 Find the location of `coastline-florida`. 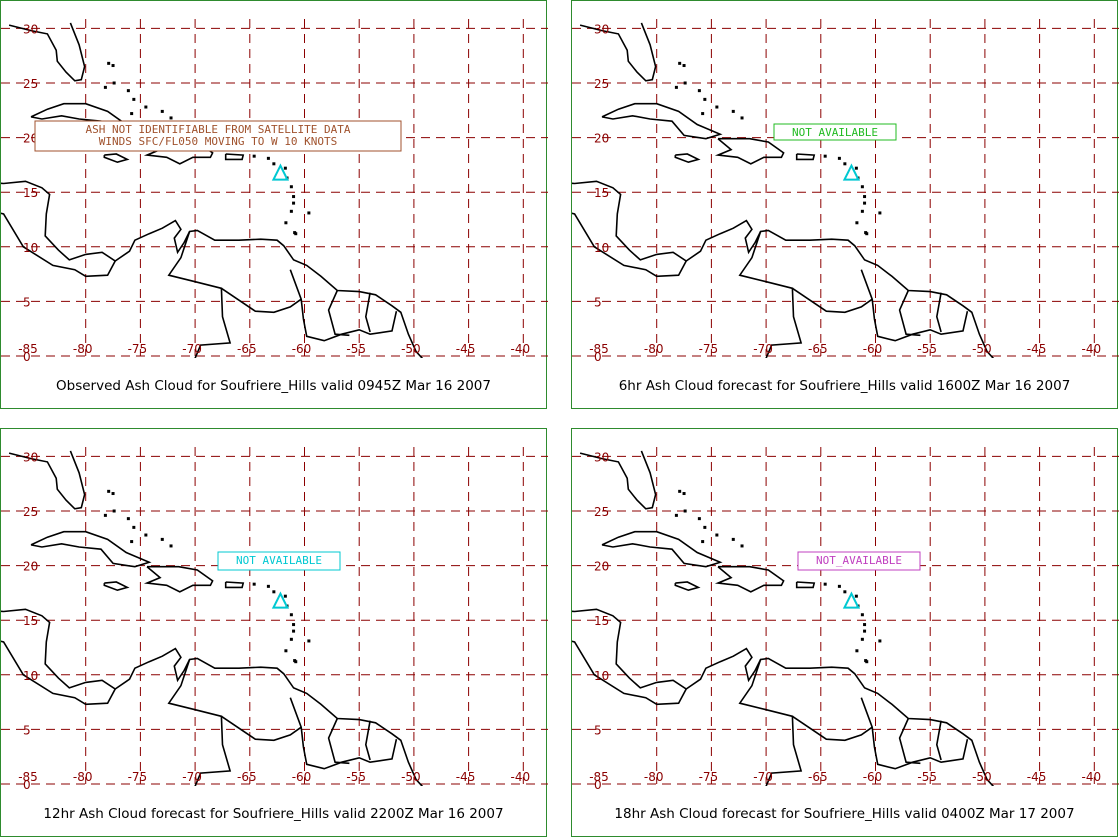

coastline-florida is located at coordinates (47, 52).